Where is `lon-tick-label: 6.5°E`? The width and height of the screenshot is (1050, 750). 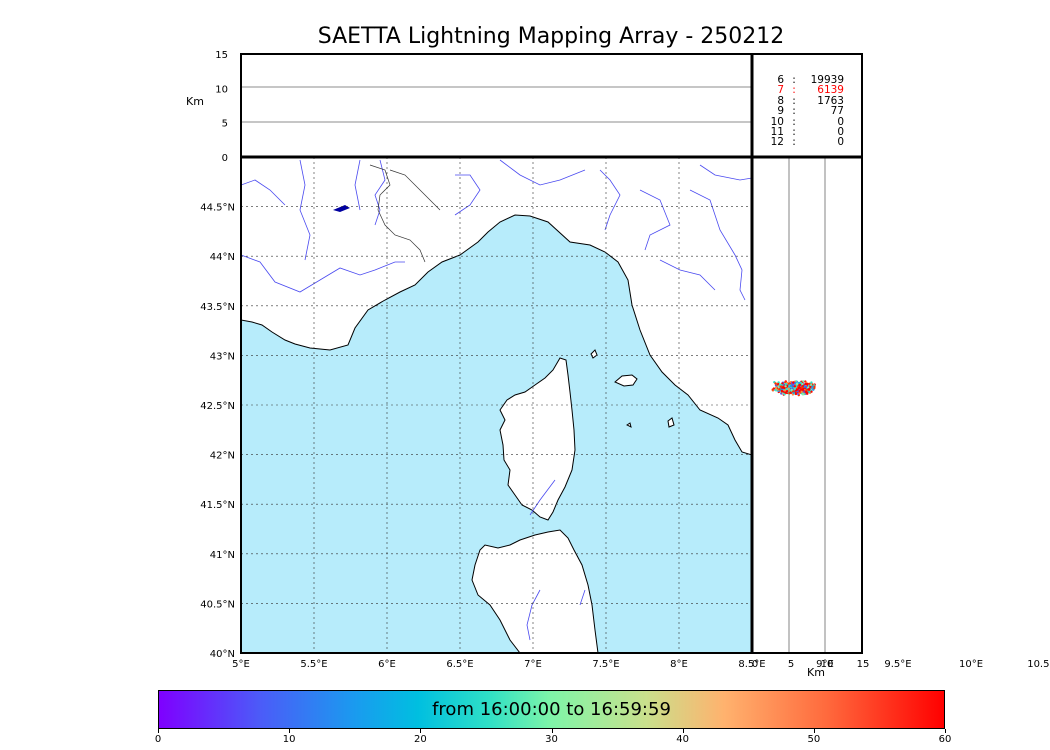
lon-tick-label: 6.5°E is located at coordinates (459, 664).